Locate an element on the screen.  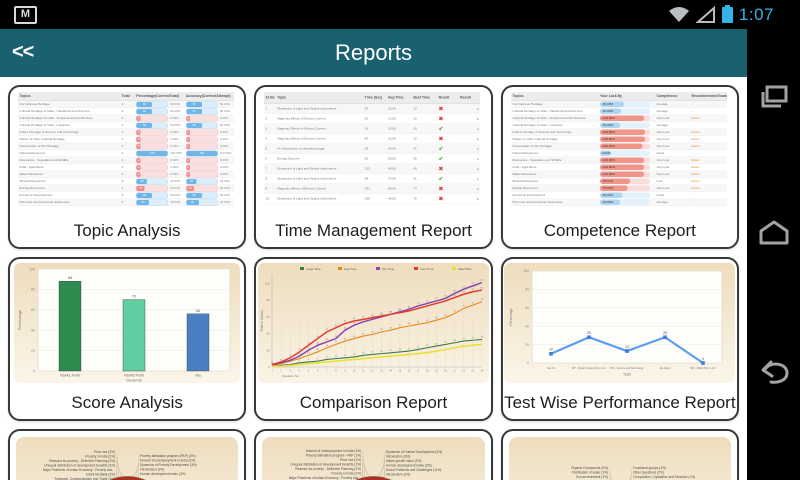
svg-text: 32 is located at coordinates (473, 338).